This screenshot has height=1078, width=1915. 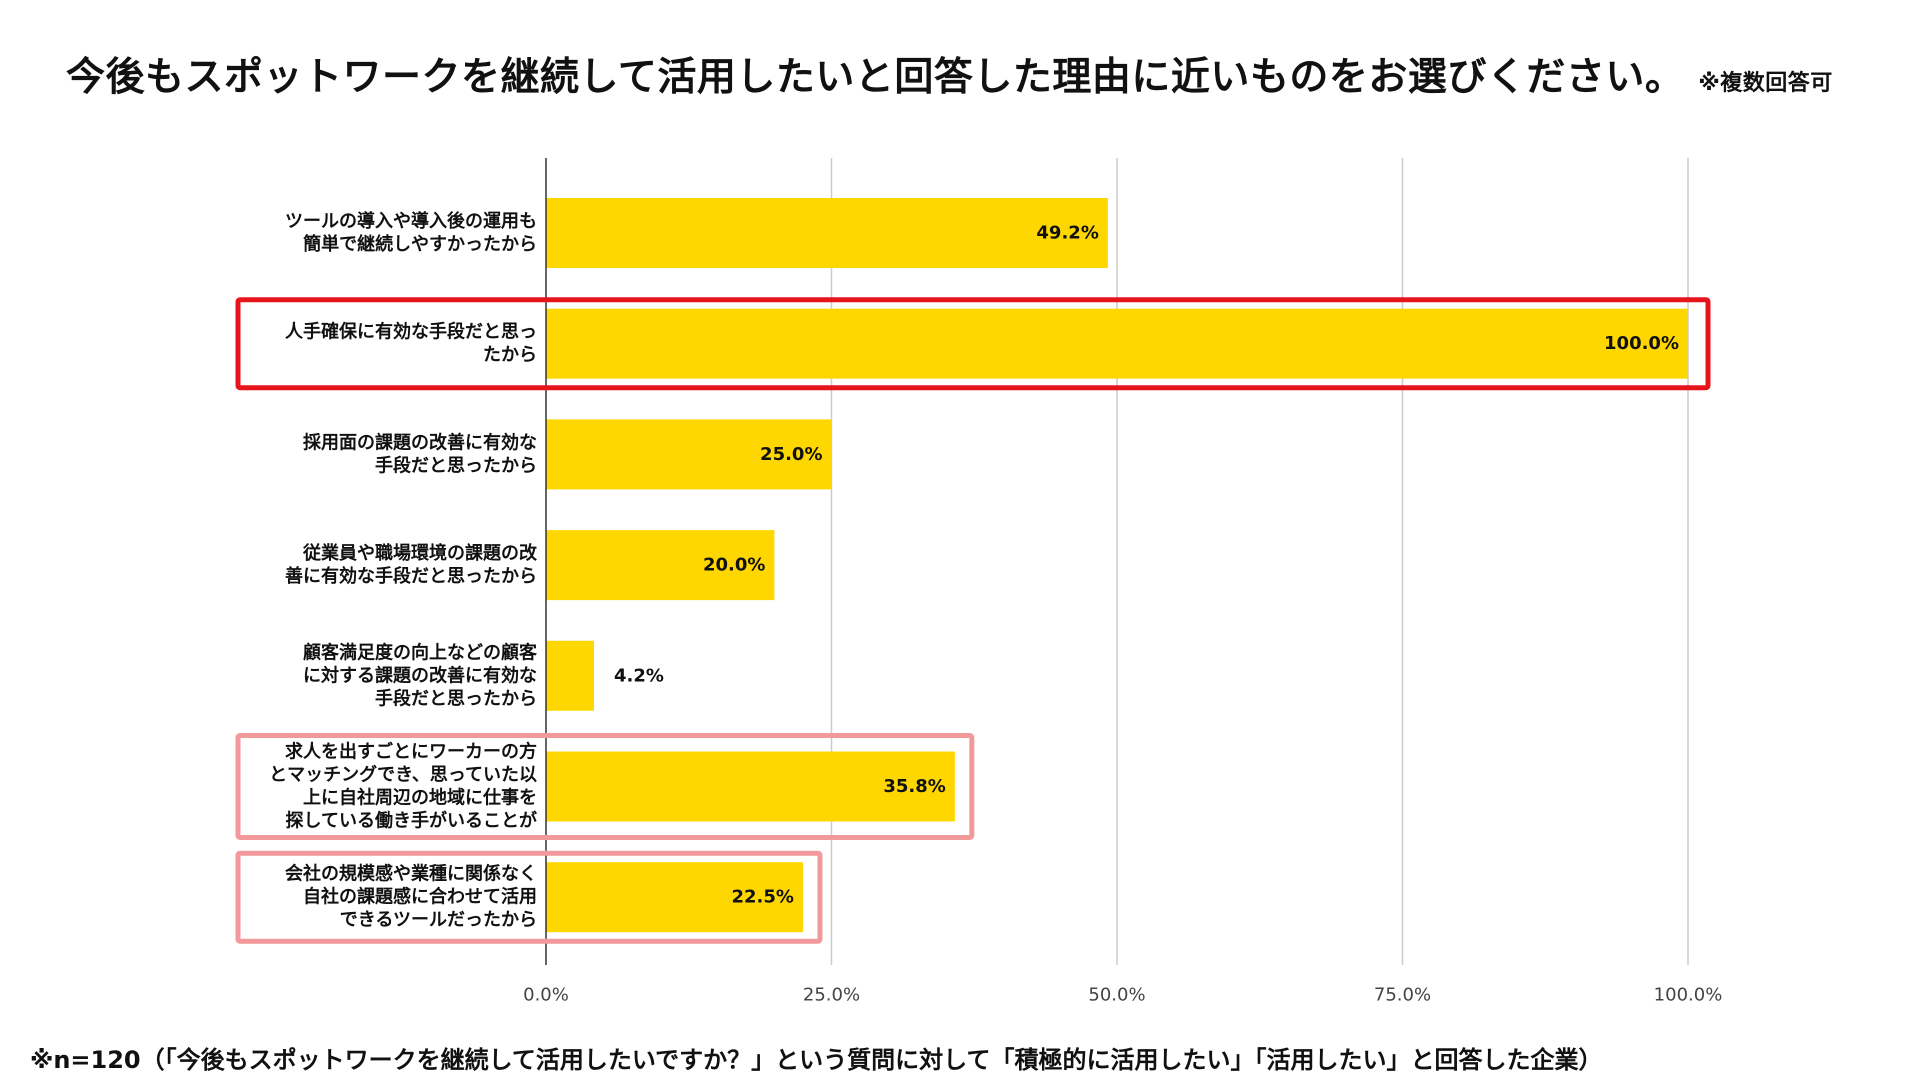 I want to click on category-label: 会社の規模感や業種に関係なく, so click(x=411, y=874).